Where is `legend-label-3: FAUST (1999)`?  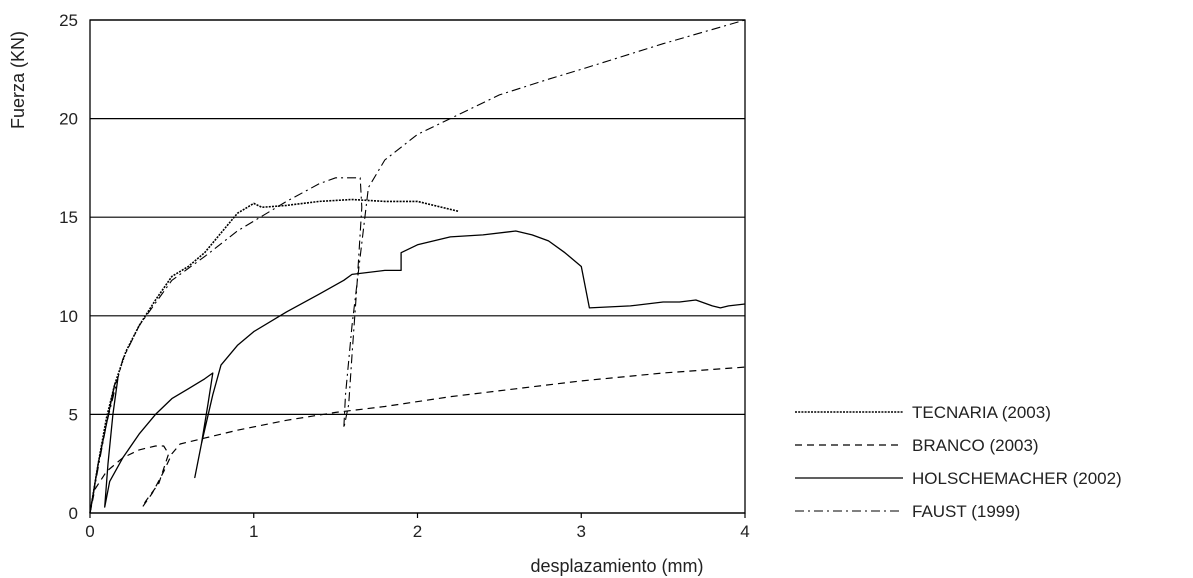 legend-label-3: FAUST (1999) is located at coordinates (966, 511).